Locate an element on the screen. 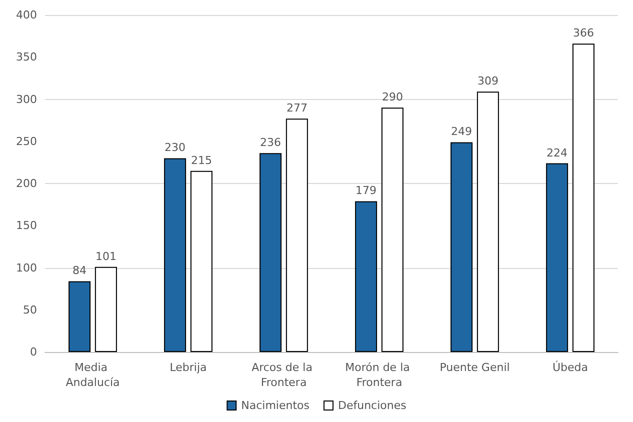 The width and height of the screenshot is (633, 422). x-tick-label: Arcos de la Frontera is located at coordinates (284, 375).